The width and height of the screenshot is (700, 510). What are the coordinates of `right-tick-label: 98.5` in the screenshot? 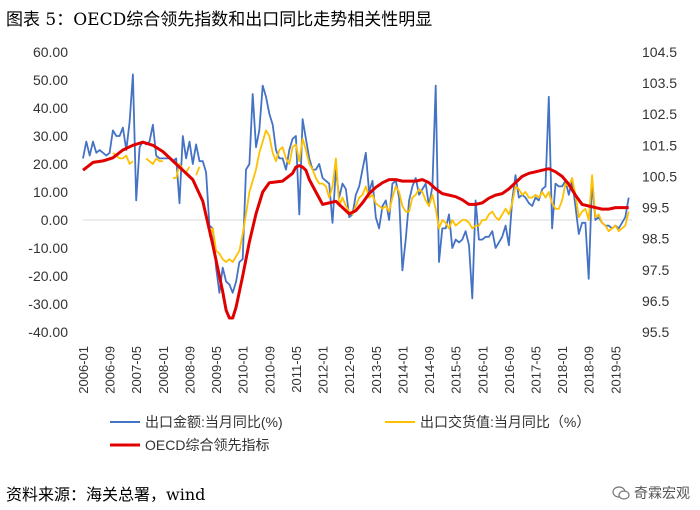 It's located at (655, 239).